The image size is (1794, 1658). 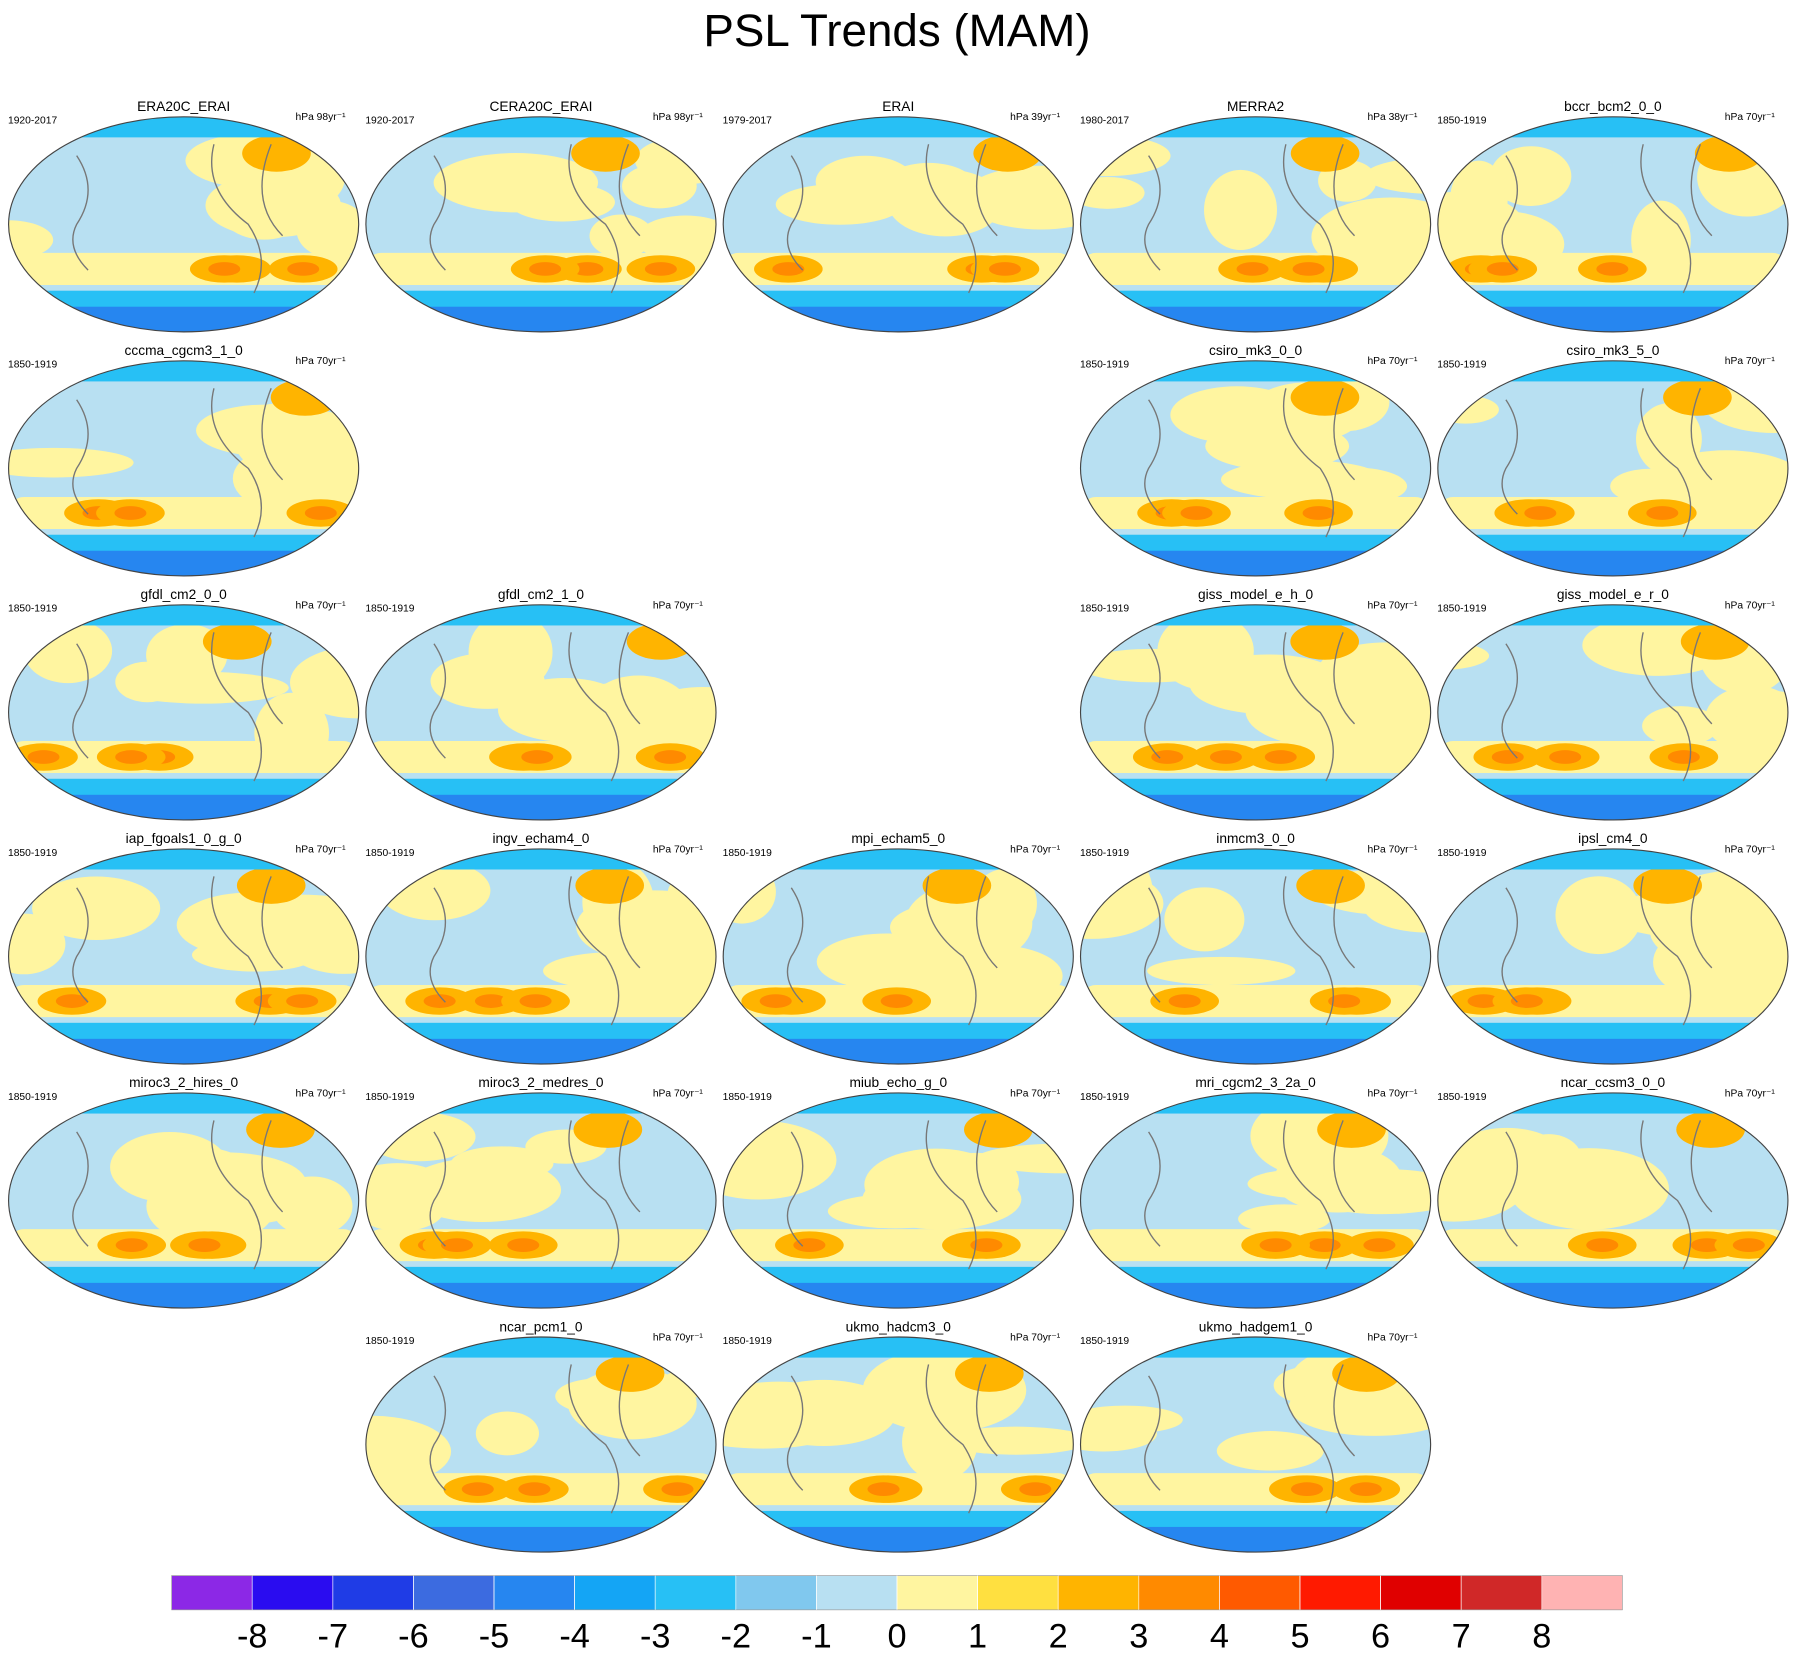 What do you see at coordinates (896, 30) in the screenshot?
I see `page-title: PSL Trends (MAM)` at bounding box center [896, 30].